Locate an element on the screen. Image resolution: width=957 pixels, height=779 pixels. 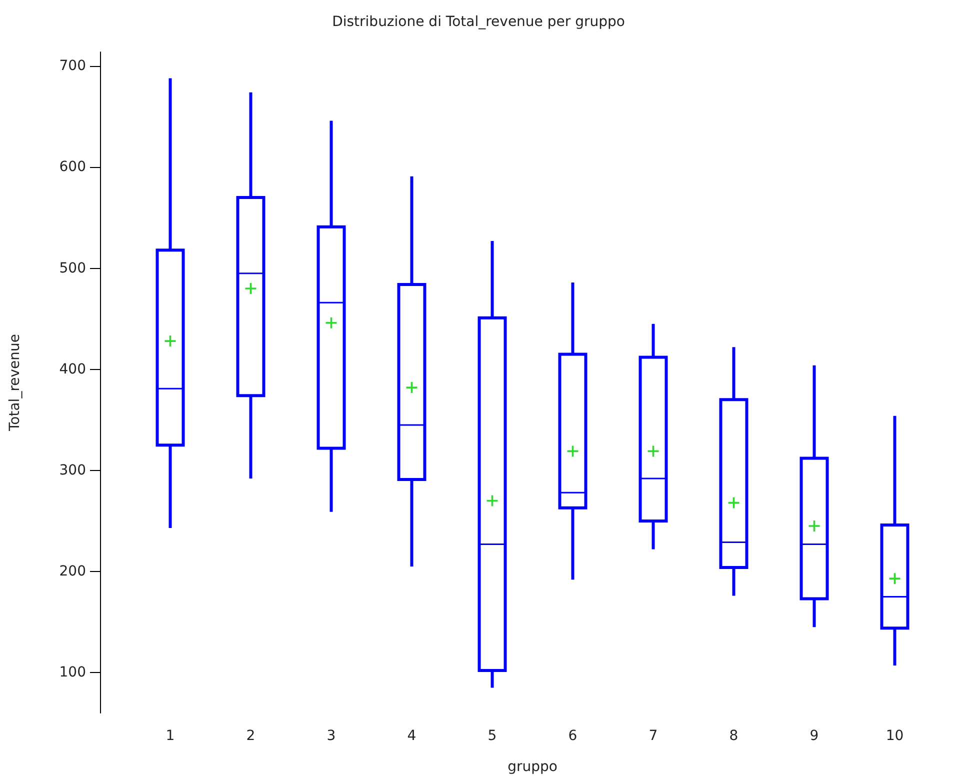
x-tick-label: 10 is located at coordinates (895, 736).